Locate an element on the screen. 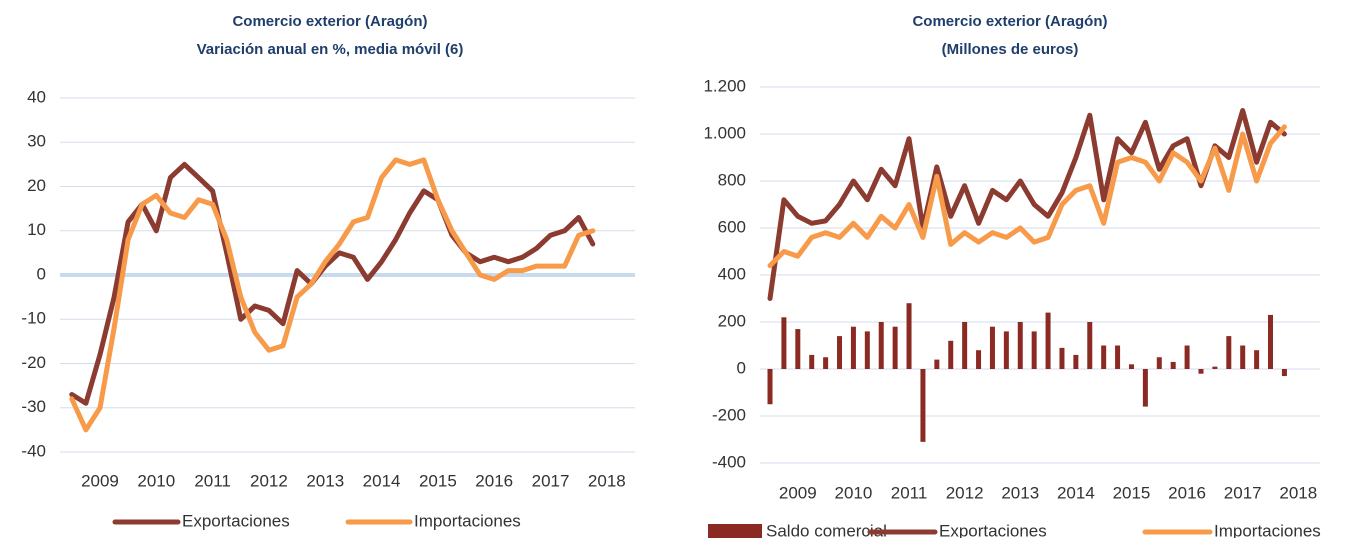 This screenshot has width=1359, height=538. y-tick-label: 600 is located at coordinates (732, 226).